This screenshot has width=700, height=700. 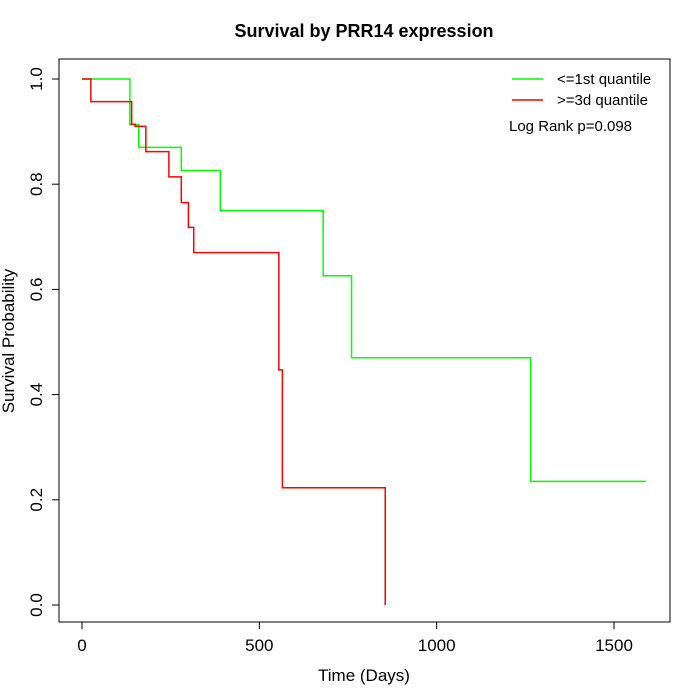 I want to click on x-tick-label: 1000, so click(x=437, y=645).